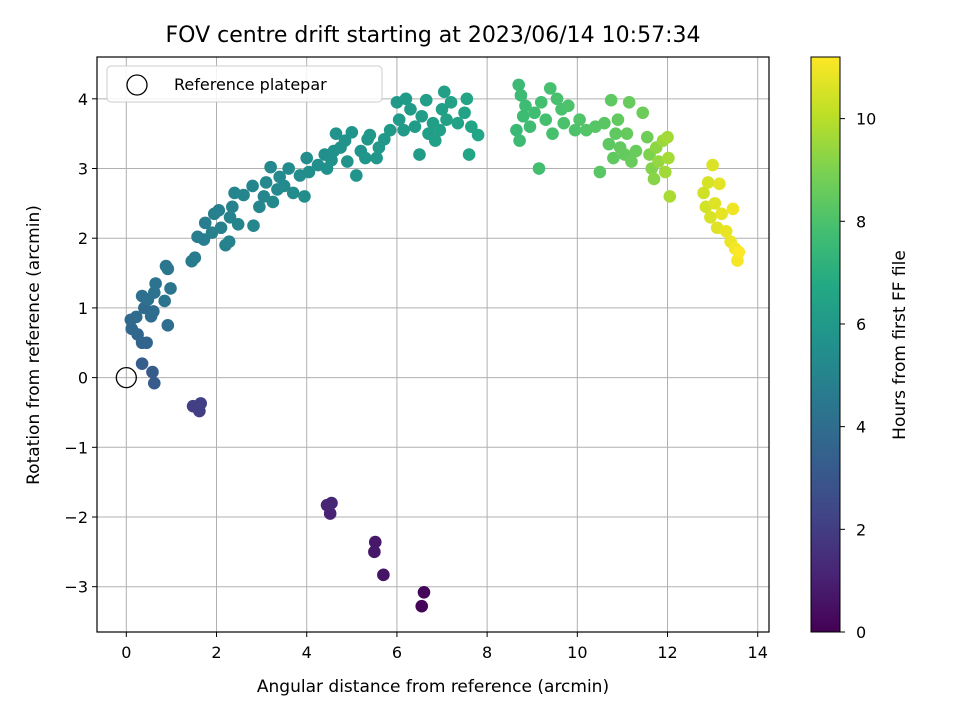 The width and height of the screenshot is (960, 720). What do you see at coordinates (83, 378) in the screenshot?
I see `y-tick-label: 0` at bounding box center [83, 378].